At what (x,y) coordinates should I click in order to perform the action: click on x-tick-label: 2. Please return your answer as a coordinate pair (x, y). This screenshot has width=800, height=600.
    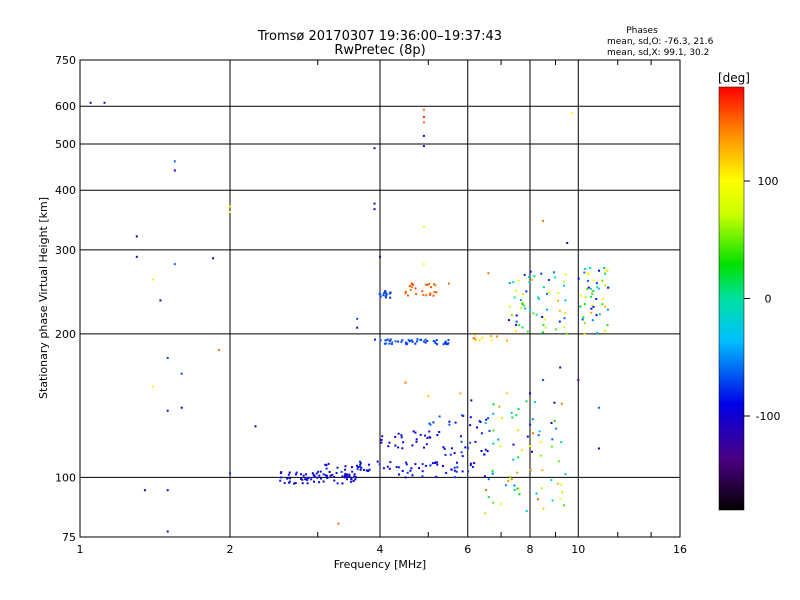
    Looking at the image, I should click on (230, 549).